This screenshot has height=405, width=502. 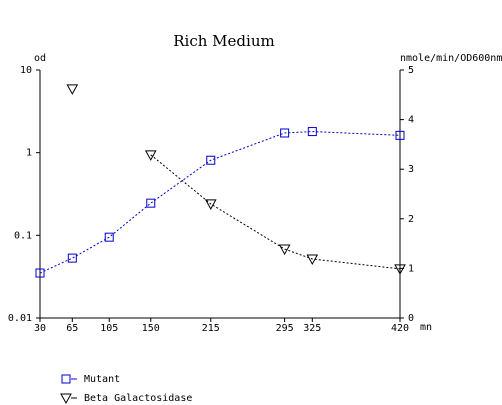 I want to click on y-tick-label: 0.01, so click(x=20, y=318).